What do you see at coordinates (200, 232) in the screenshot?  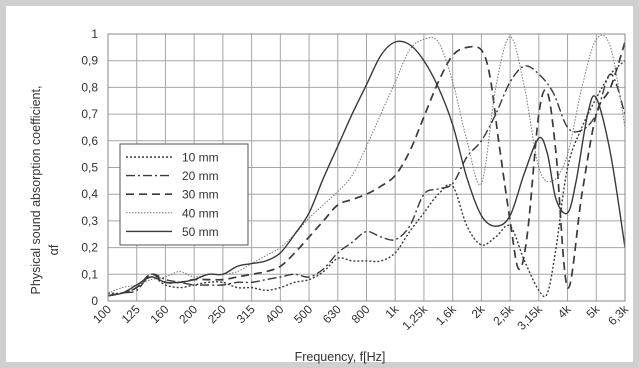 I see `legend-label: 50 mm` at bounding box center [200, 232].